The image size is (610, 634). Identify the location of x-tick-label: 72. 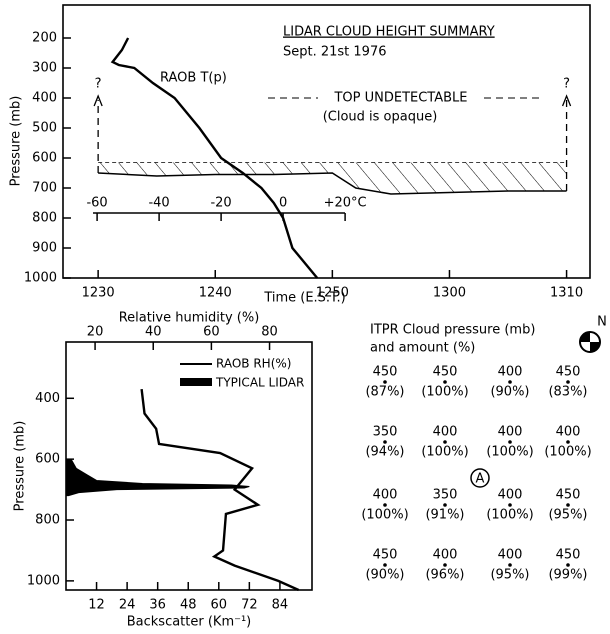
(249, 605).